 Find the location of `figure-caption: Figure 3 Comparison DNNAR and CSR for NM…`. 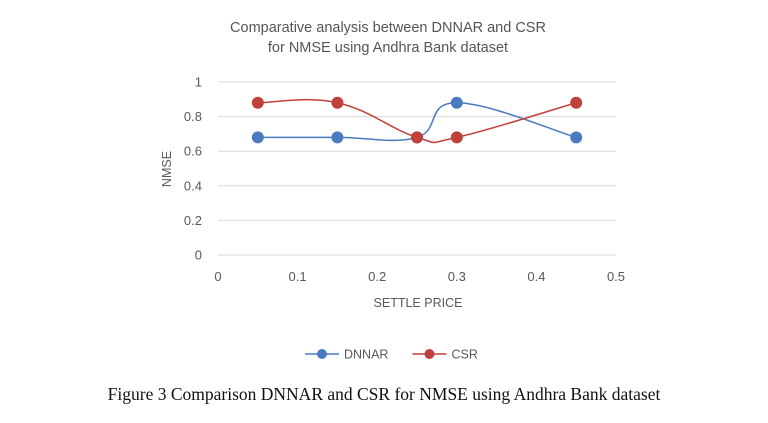

figure-caption: Figure 3 Comparison DNNAR and CSR for NM… is located at coordinates (384, 394).